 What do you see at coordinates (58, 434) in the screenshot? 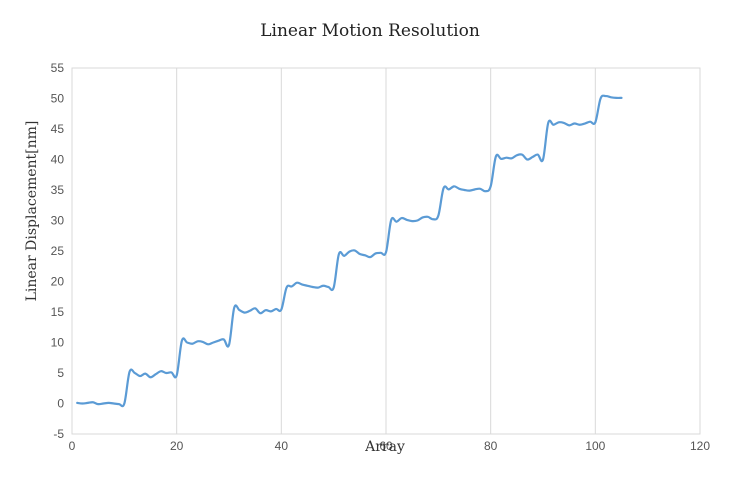
I see `y-tick-label: -5` at bounding box center [58, 434].